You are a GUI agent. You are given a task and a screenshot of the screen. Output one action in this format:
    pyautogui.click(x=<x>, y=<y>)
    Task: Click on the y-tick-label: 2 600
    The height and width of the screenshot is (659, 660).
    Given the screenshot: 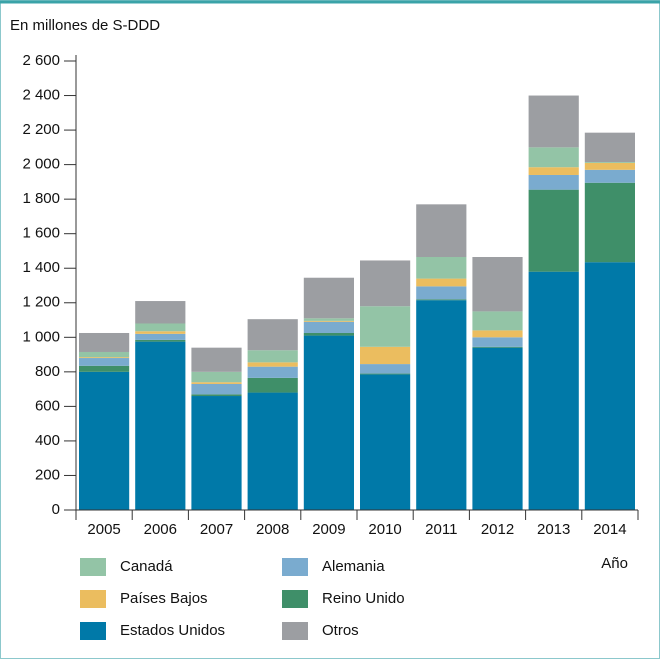 What is the action you would take?
    pyautogui.click(x=41, y=60)
    